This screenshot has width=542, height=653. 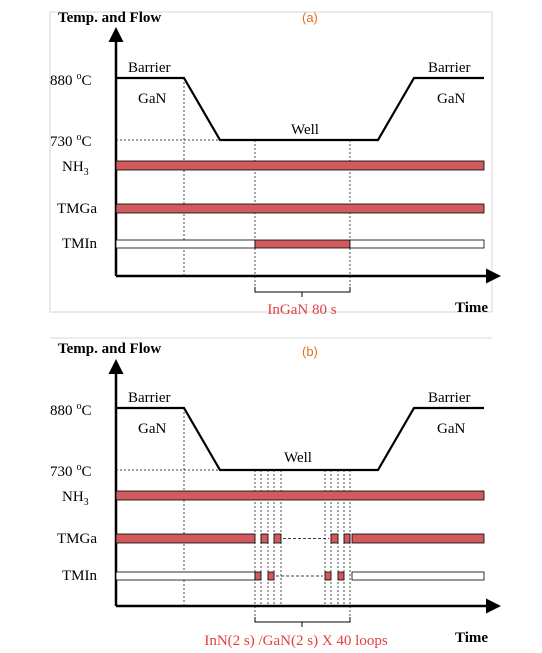 I want to click on annotation: InN(2 s) /GaN(2 s) X 40 loops, so click(x=295, y=641).